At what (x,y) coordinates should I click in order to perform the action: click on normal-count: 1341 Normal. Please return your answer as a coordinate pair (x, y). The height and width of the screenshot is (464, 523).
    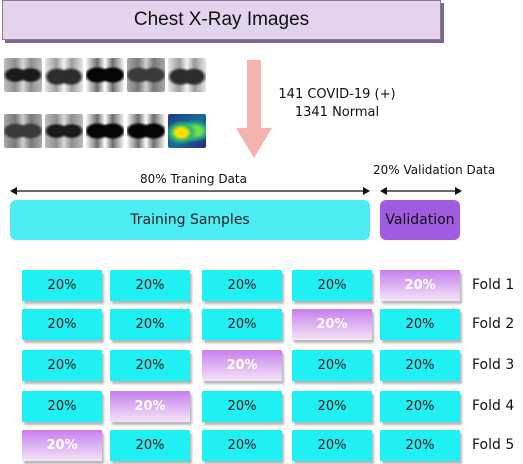
    Looking at the image, I should click on (337, 112).